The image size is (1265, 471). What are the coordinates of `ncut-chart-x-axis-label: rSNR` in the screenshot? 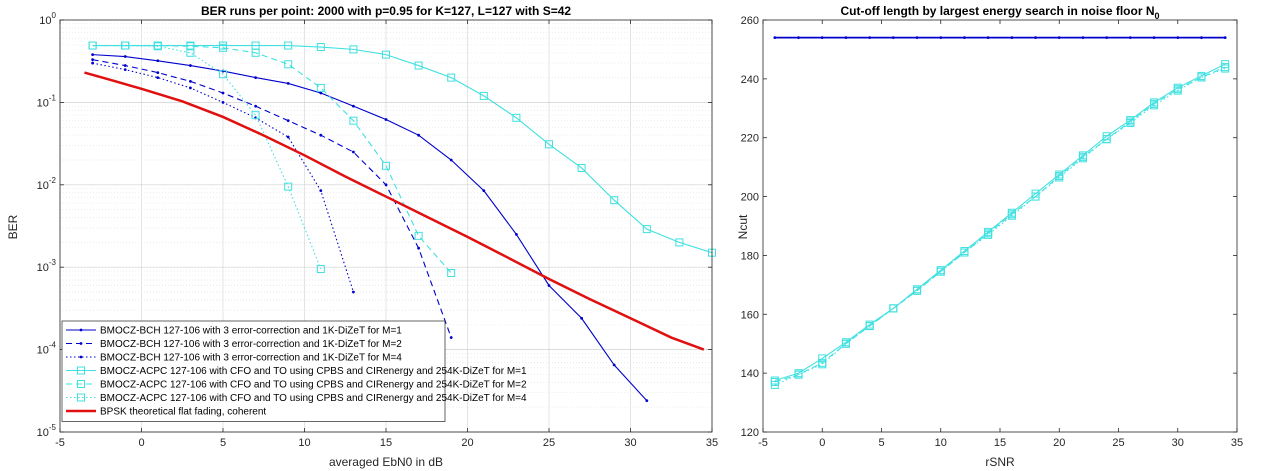 It's located at (1000, 462).